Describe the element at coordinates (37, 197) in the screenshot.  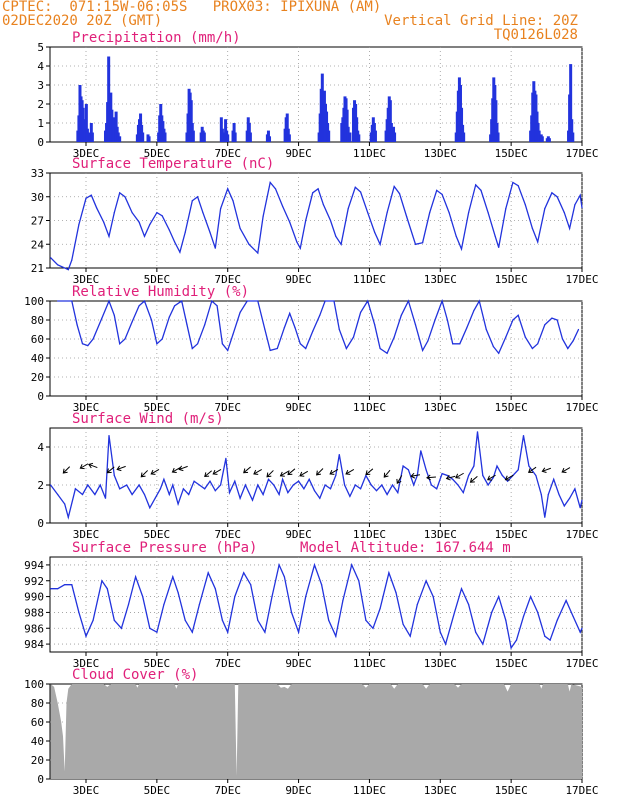
I see `y-tick-label: 30` at that location.